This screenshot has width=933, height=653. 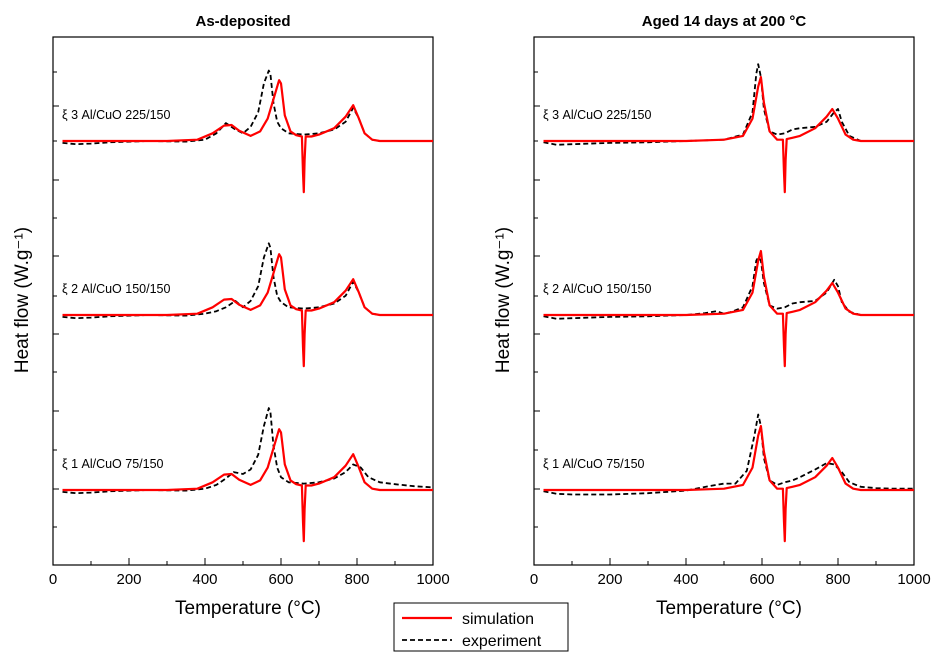 I want to click on legend-box, so click(x=481, y=627).